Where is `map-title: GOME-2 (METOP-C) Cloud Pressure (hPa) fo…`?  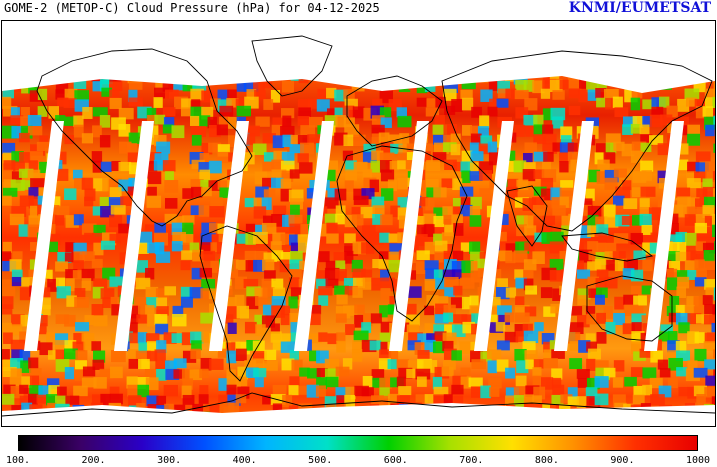
map-title: GOME-2 (METOP-C) Cloud Pressure (hPa) fo… is located at coordinates (192, 8).